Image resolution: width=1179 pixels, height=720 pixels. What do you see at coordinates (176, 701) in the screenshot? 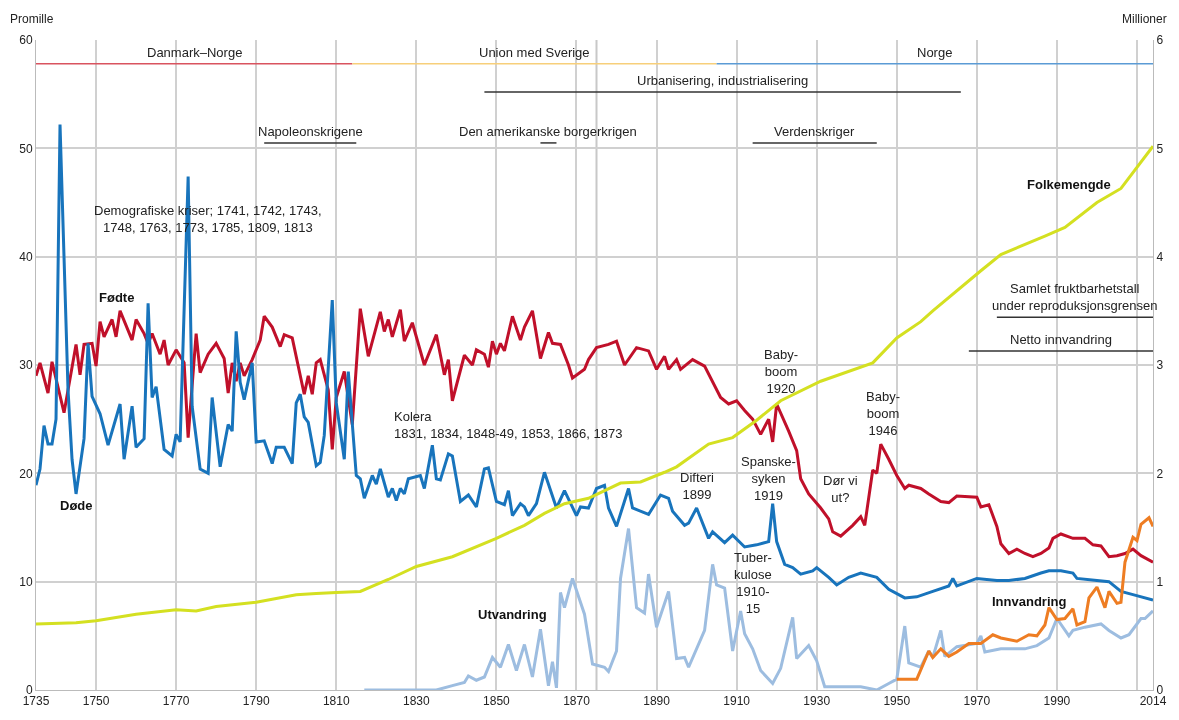
I see `x-tick-label: 1770` at bounding box center [176, 701].